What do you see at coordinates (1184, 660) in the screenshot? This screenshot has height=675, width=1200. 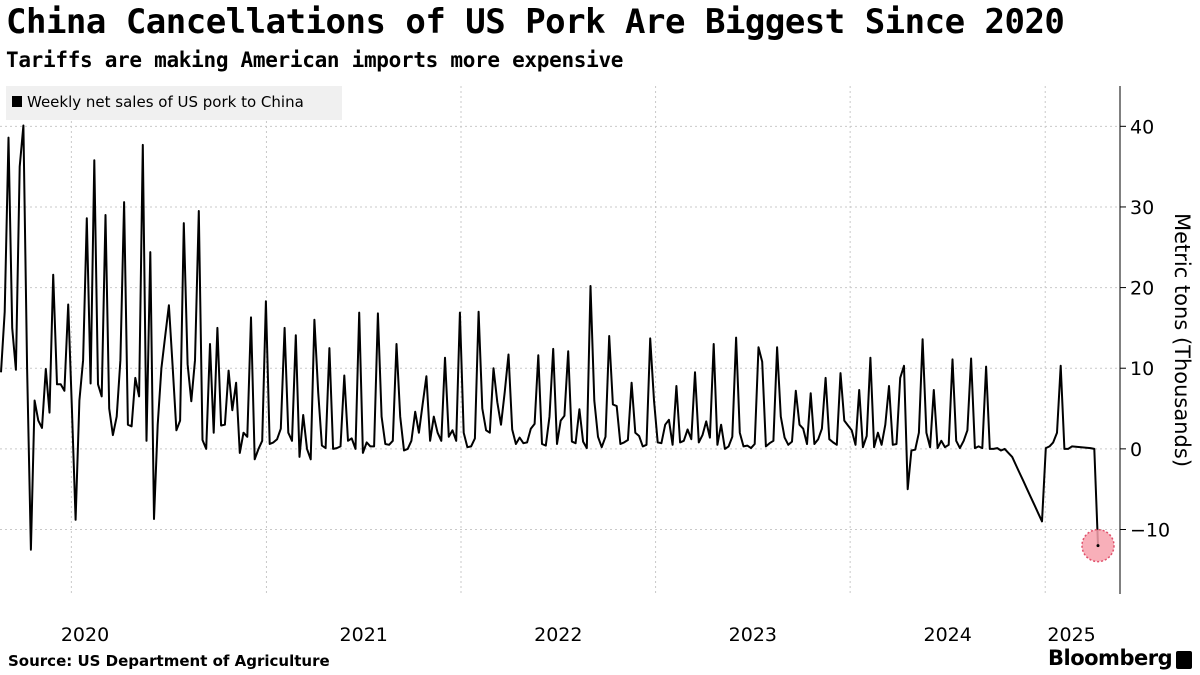 I see `bloomberg-terminal-icon` at bounding box center [1184, 660].